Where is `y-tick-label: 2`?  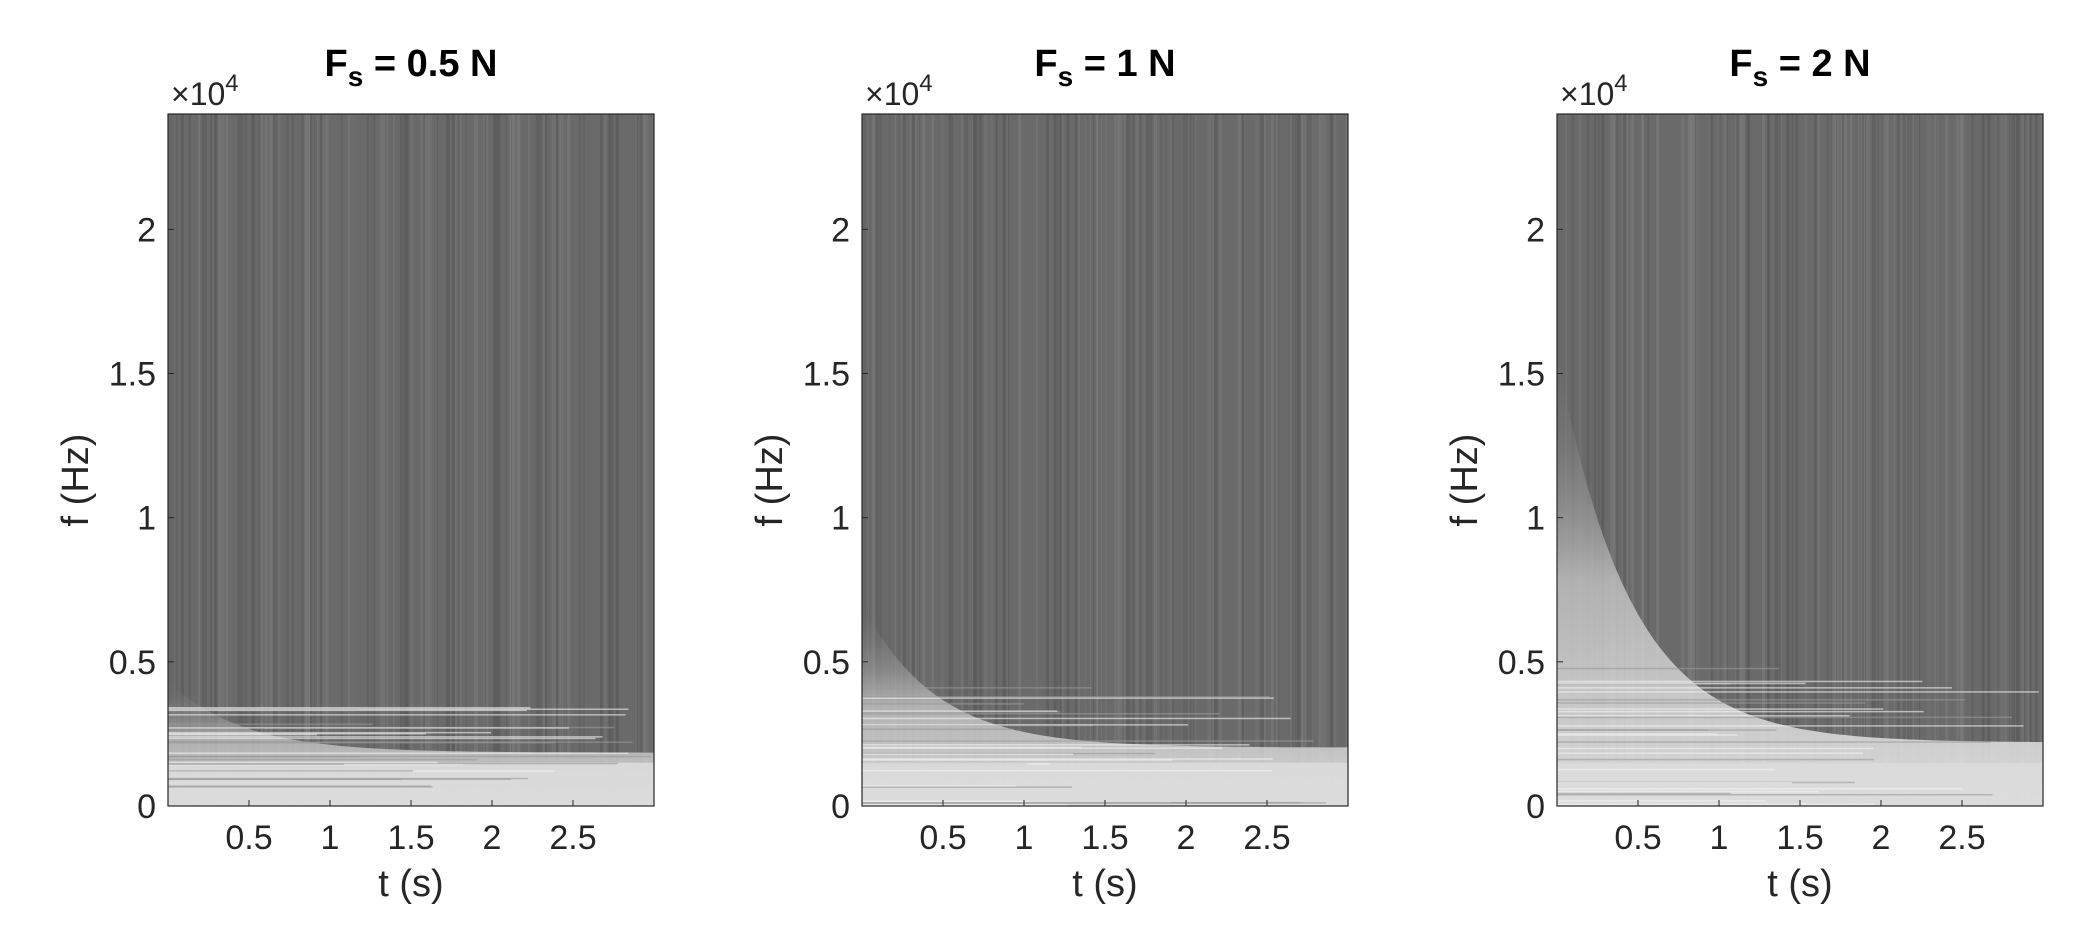
y-tick-label: 2 is located at coordinates (146, 230).